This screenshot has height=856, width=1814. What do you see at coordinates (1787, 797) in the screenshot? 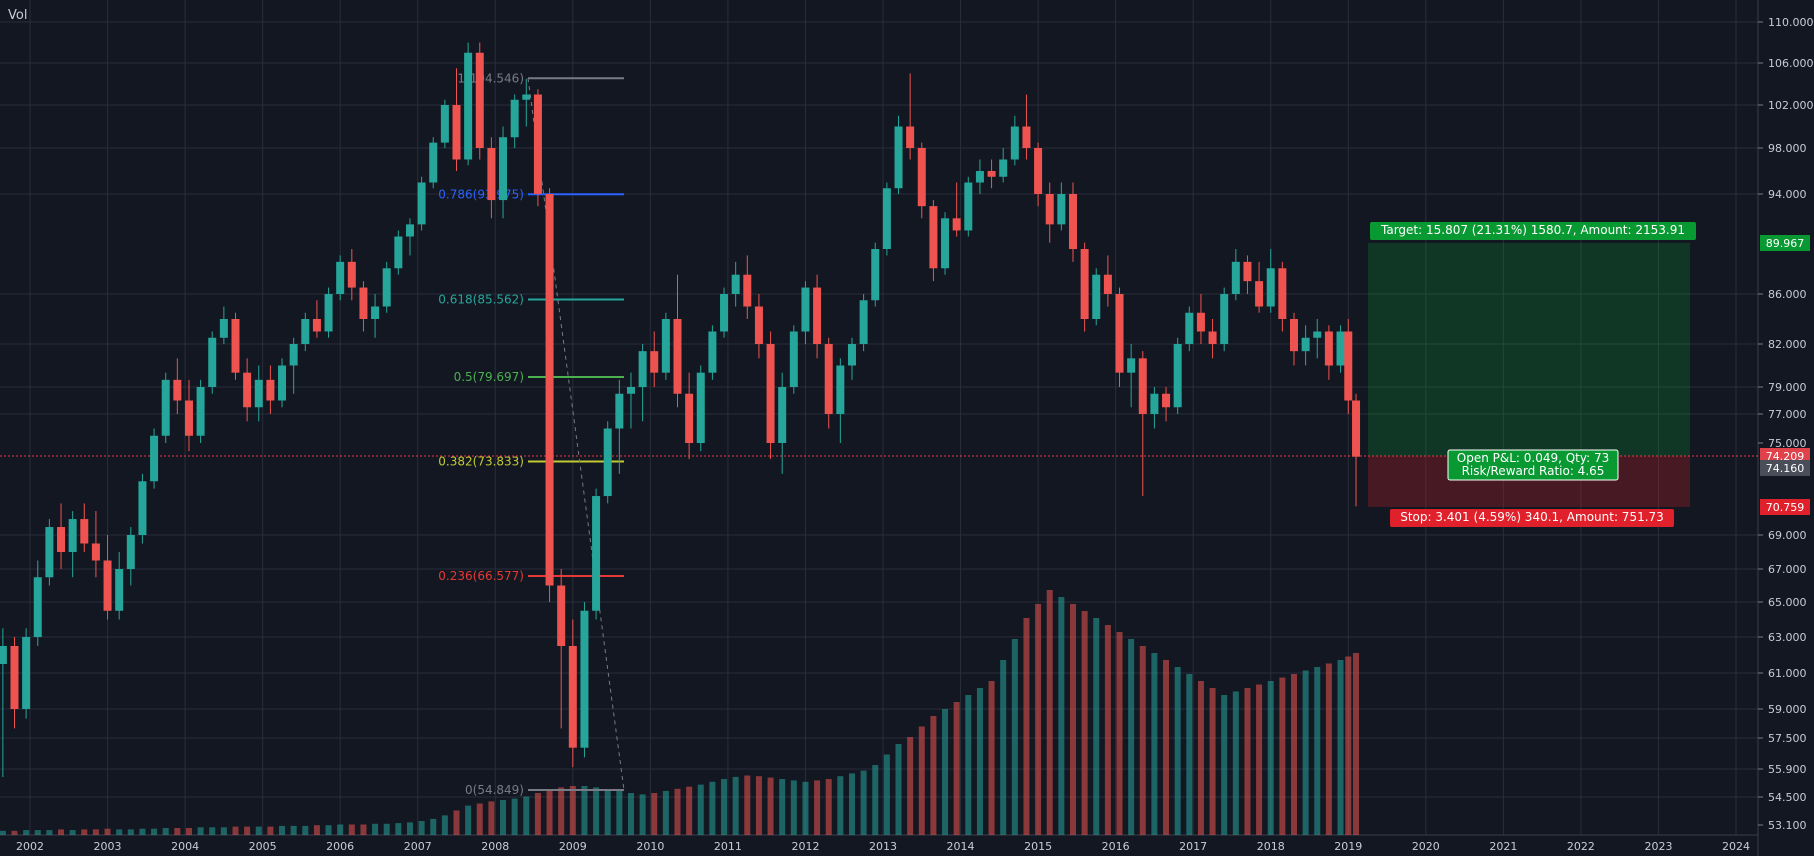
I see `y-tick-label: 54.500` at bounding box center [1787, 797].